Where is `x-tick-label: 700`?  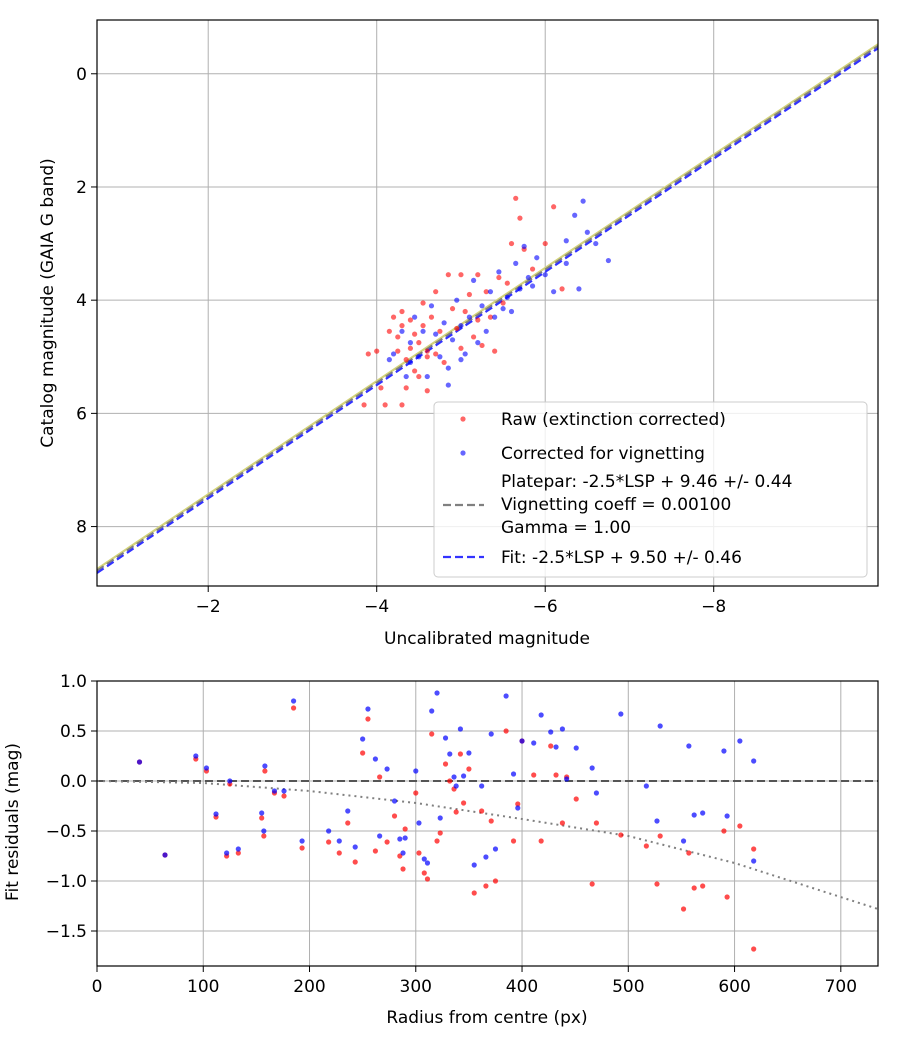 x-tick-label: 700 is located at coordinates (841, 987).